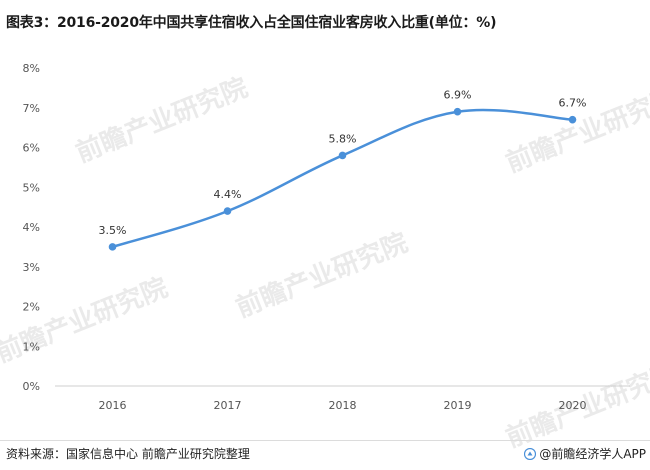  I want to click on x-tick-label: 2016, so click(113, 405).